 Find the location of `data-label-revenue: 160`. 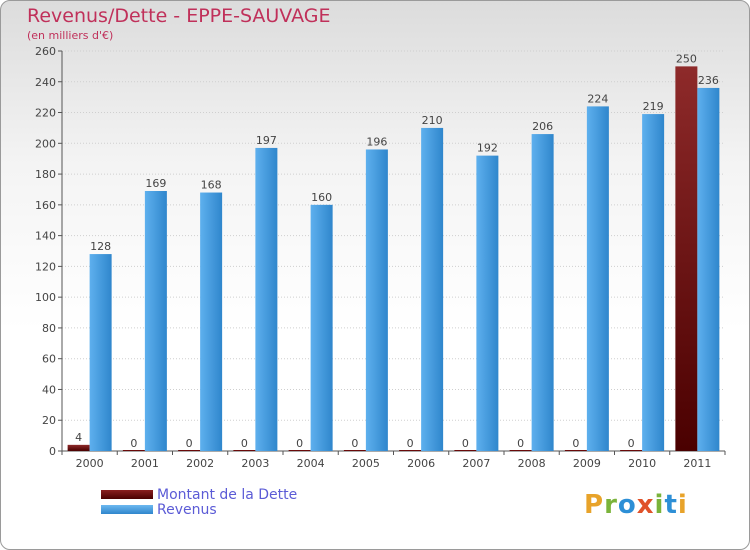

data-label-revenue: 160 is located at coordinates (321, 197).